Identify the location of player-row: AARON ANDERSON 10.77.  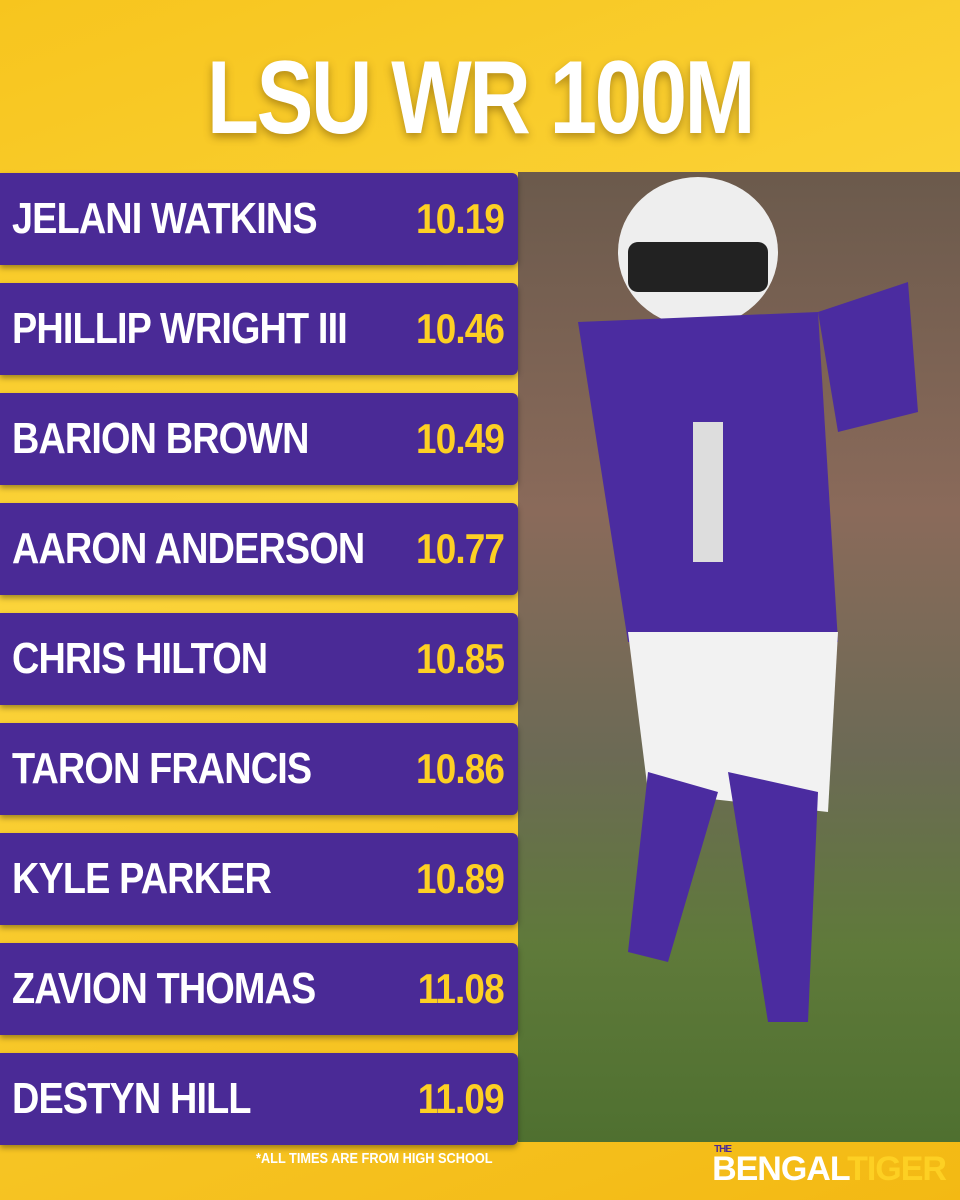
(259, 549).